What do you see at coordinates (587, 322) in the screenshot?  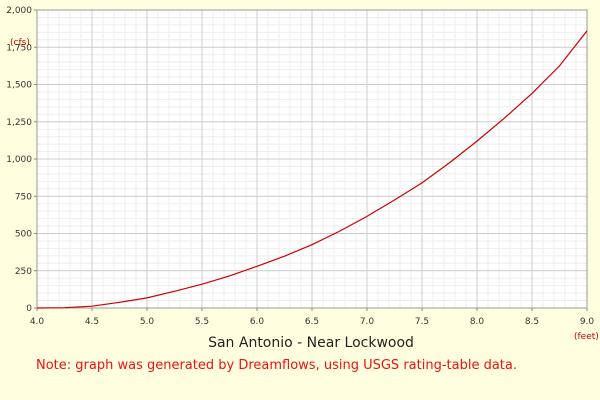 I see `x-tick-label: 9.0` at bounding box center [587, 322].